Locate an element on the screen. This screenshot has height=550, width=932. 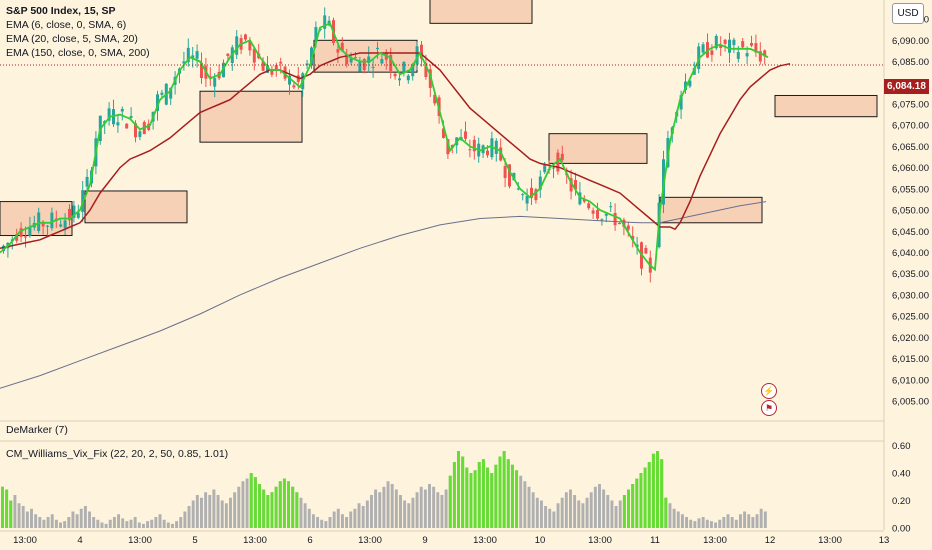
flag-icon: ⚑ is located at coordinates (769, 408).